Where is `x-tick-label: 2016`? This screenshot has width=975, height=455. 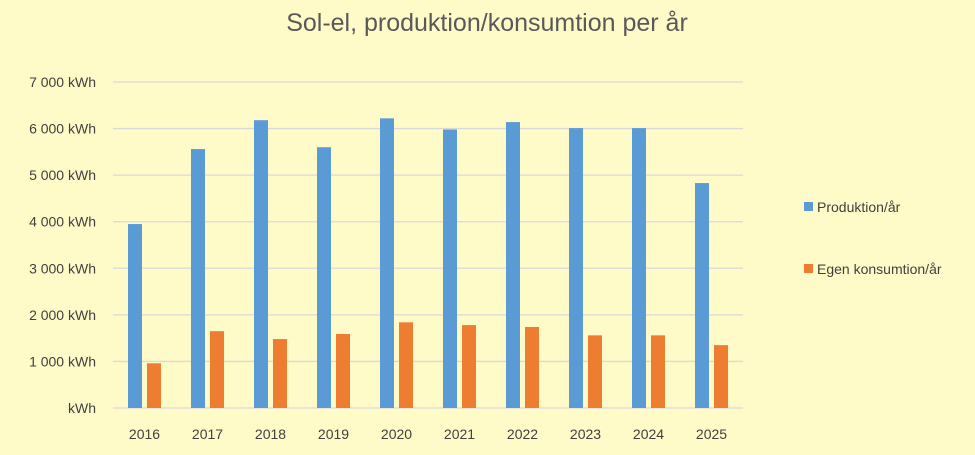
x-tick-label: 2016 is located at coordinates (144, 434).